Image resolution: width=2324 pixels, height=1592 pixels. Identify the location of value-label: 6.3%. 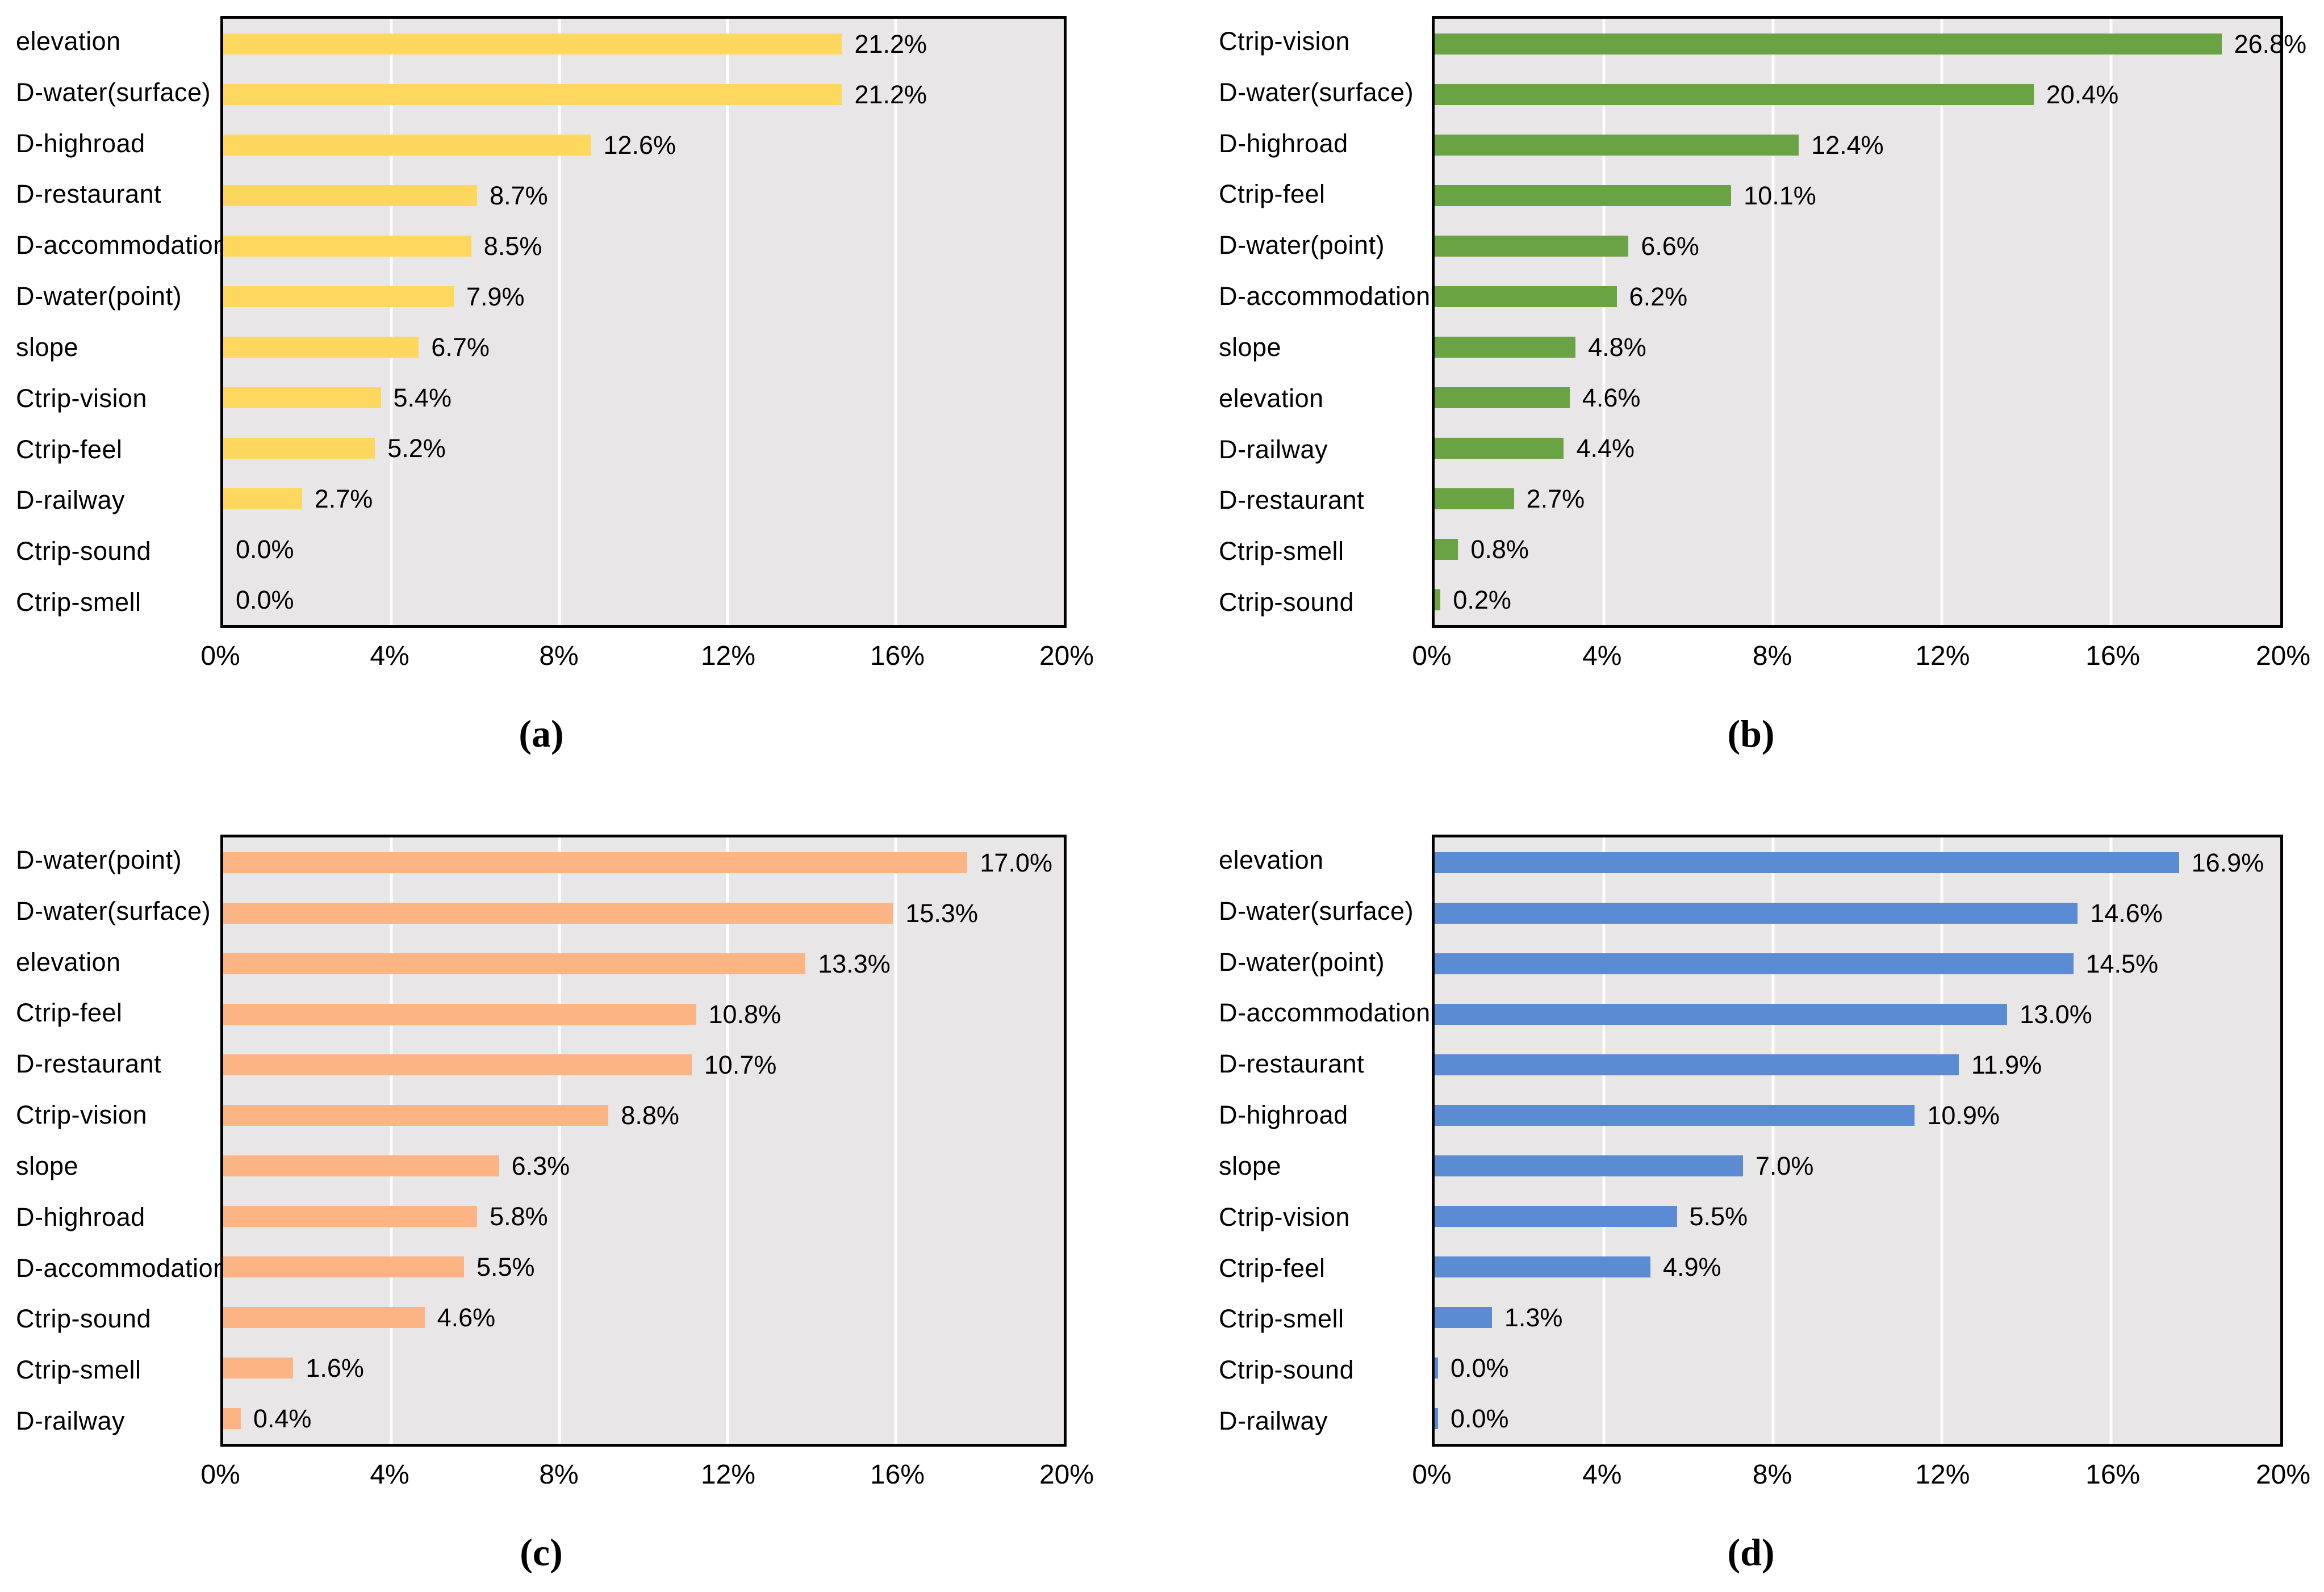
(540, 1165).